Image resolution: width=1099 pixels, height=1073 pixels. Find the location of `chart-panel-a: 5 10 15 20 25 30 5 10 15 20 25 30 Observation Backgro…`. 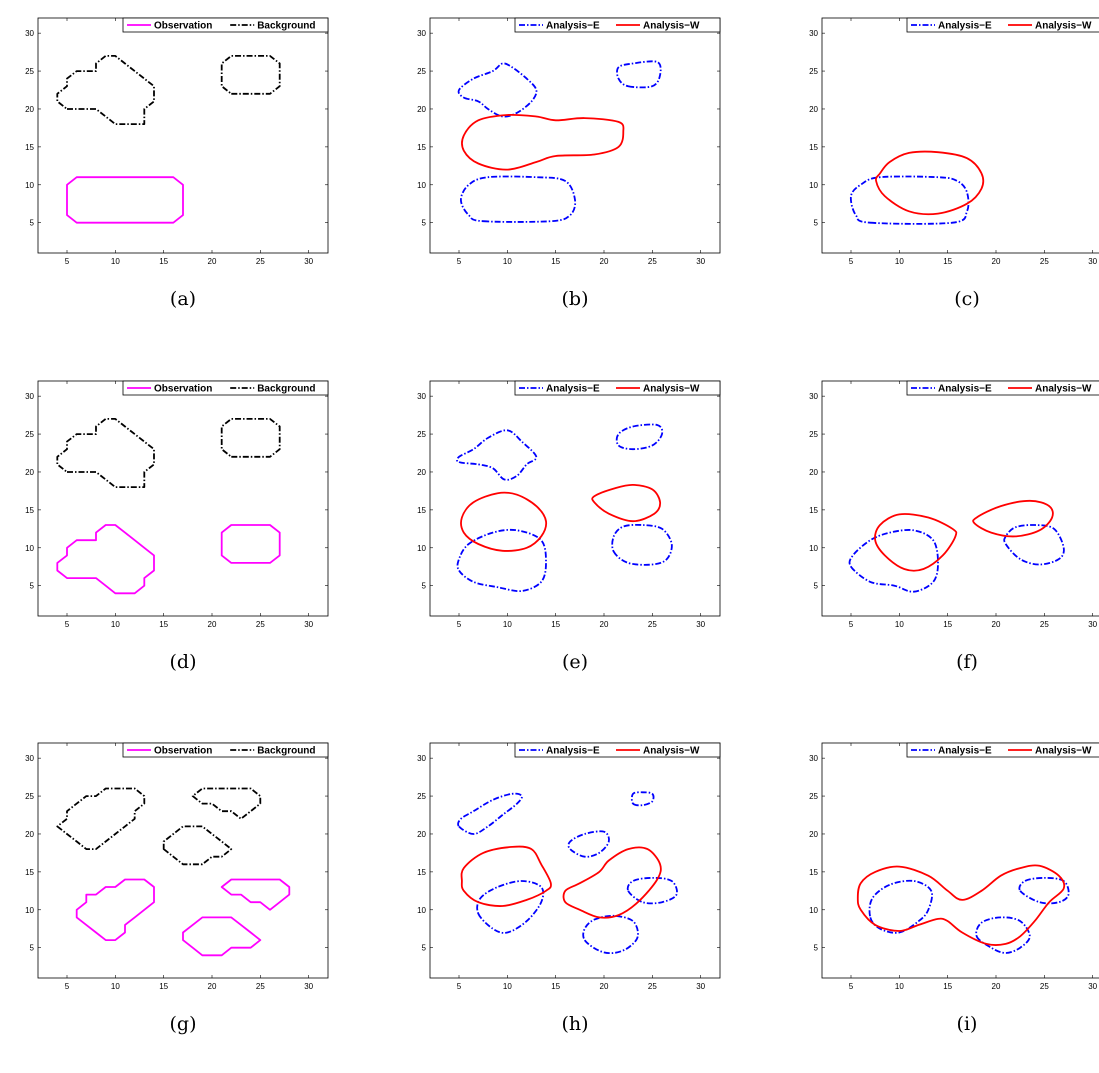

chart-panel-a: 5 10 15 20 25 30 5 10 15 20 25 30 Observation Backgro… is located at coordinates (188, 178).